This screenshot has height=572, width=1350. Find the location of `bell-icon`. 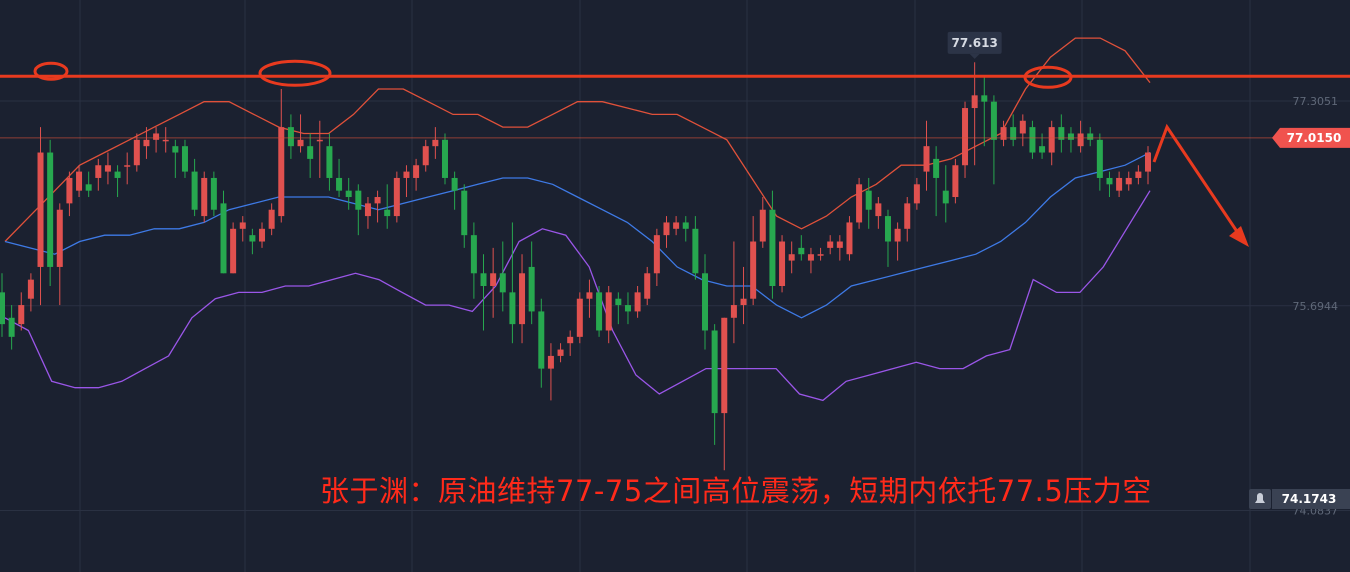

bell-icon is located at coordinates (1260, 498).